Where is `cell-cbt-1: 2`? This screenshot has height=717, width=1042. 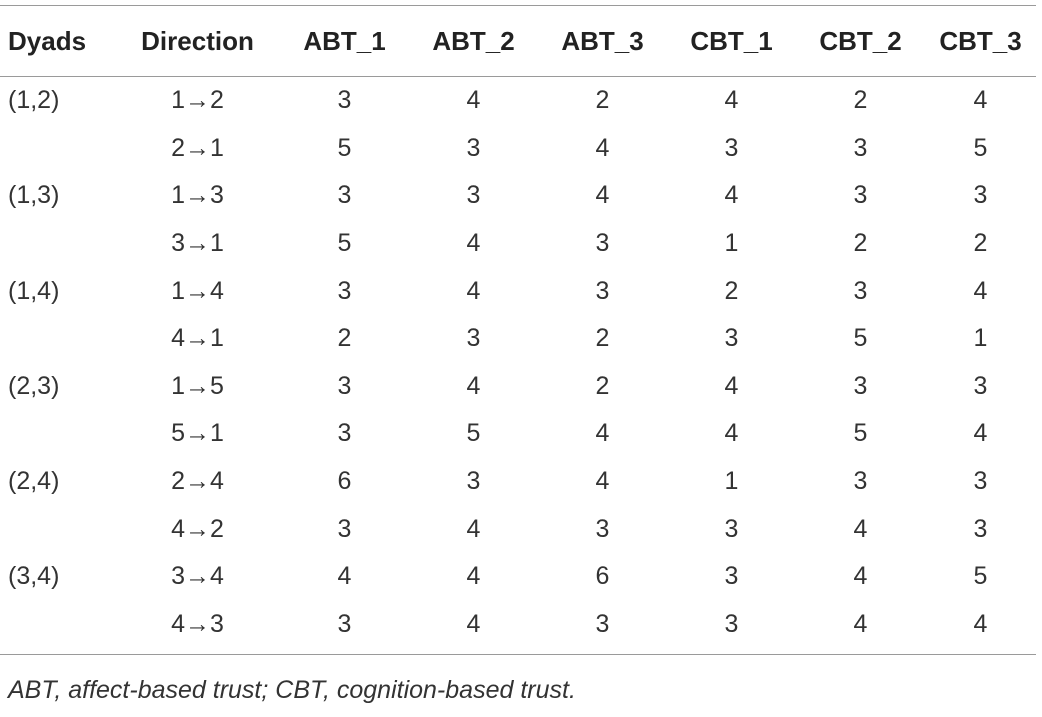
cell-cbt-1: 2 is located at coordinates (731, 290).